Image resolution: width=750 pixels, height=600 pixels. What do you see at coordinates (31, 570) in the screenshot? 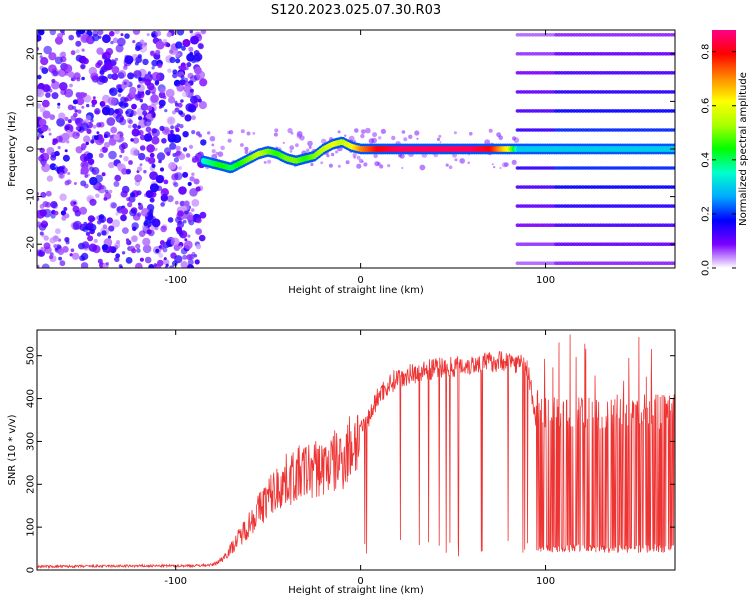
I see `snr-ytick-label: 0` at bounding box center [31, 570].